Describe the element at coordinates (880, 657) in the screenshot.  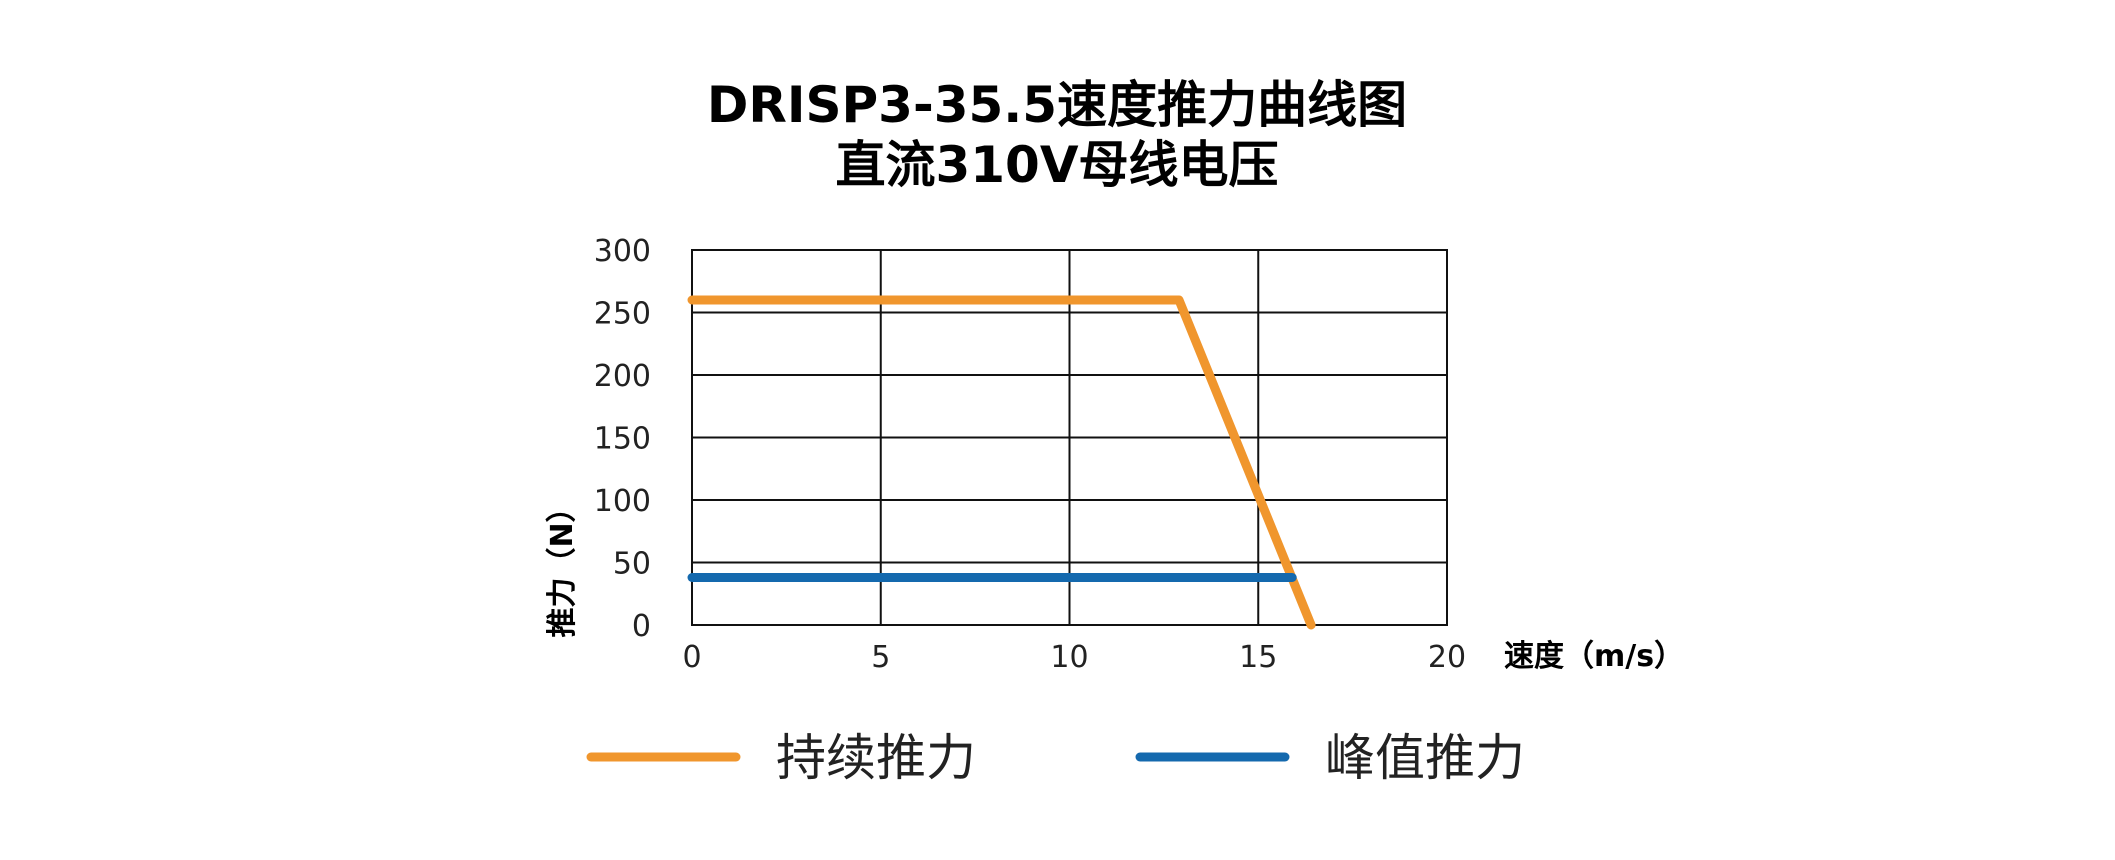
I see `x-tick-label: 5` at that location.